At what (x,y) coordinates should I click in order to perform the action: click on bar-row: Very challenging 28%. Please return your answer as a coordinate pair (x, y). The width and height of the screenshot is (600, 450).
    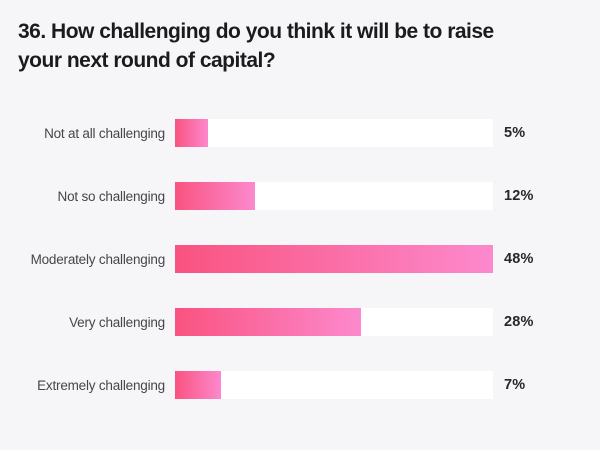
    Looking at the image, I should click on (300, 322).